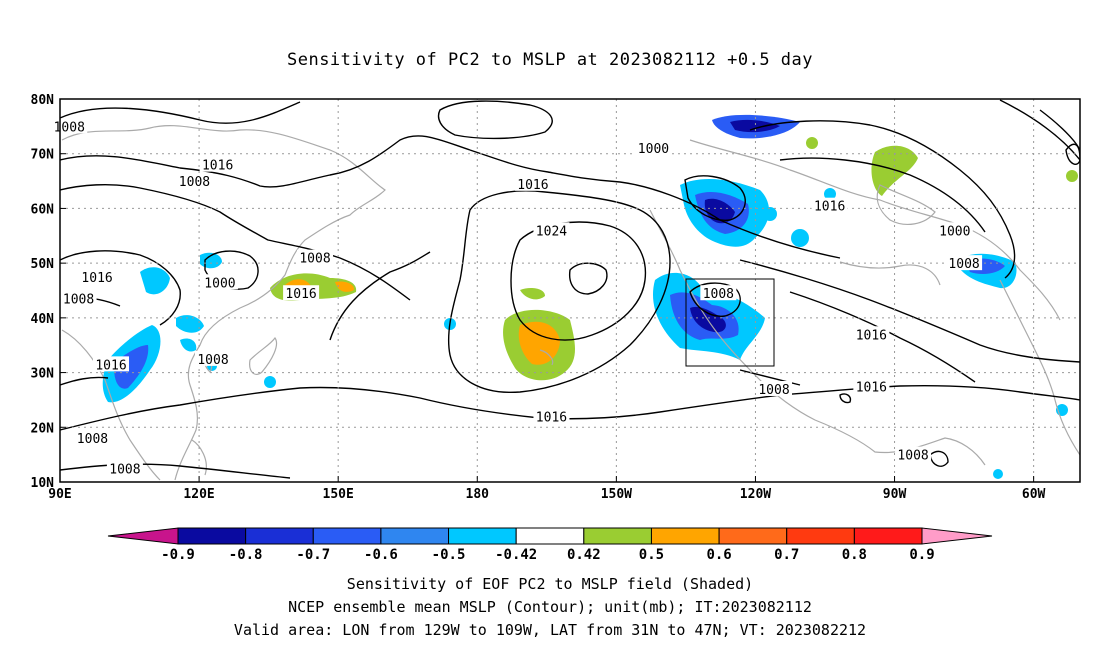 The image size is (1100, 650). What do you see at coordinates (449, 555) in the screenshot?
I see `colorbar-label: -0.5` at bounding box center [449, 555].